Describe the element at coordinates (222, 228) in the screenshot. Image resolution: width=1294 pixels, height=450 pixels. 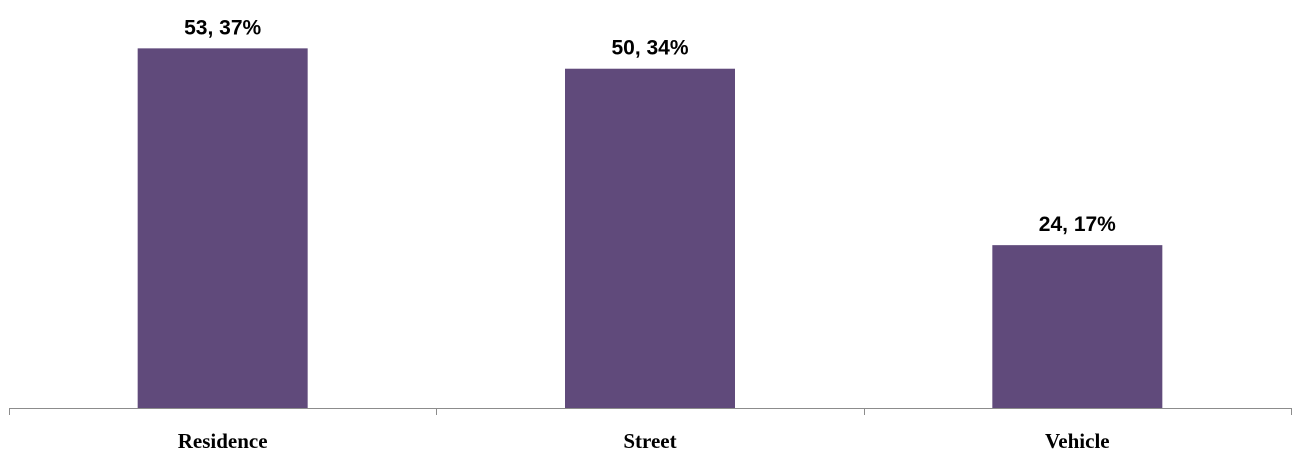
I see `bar-residence` at that location.